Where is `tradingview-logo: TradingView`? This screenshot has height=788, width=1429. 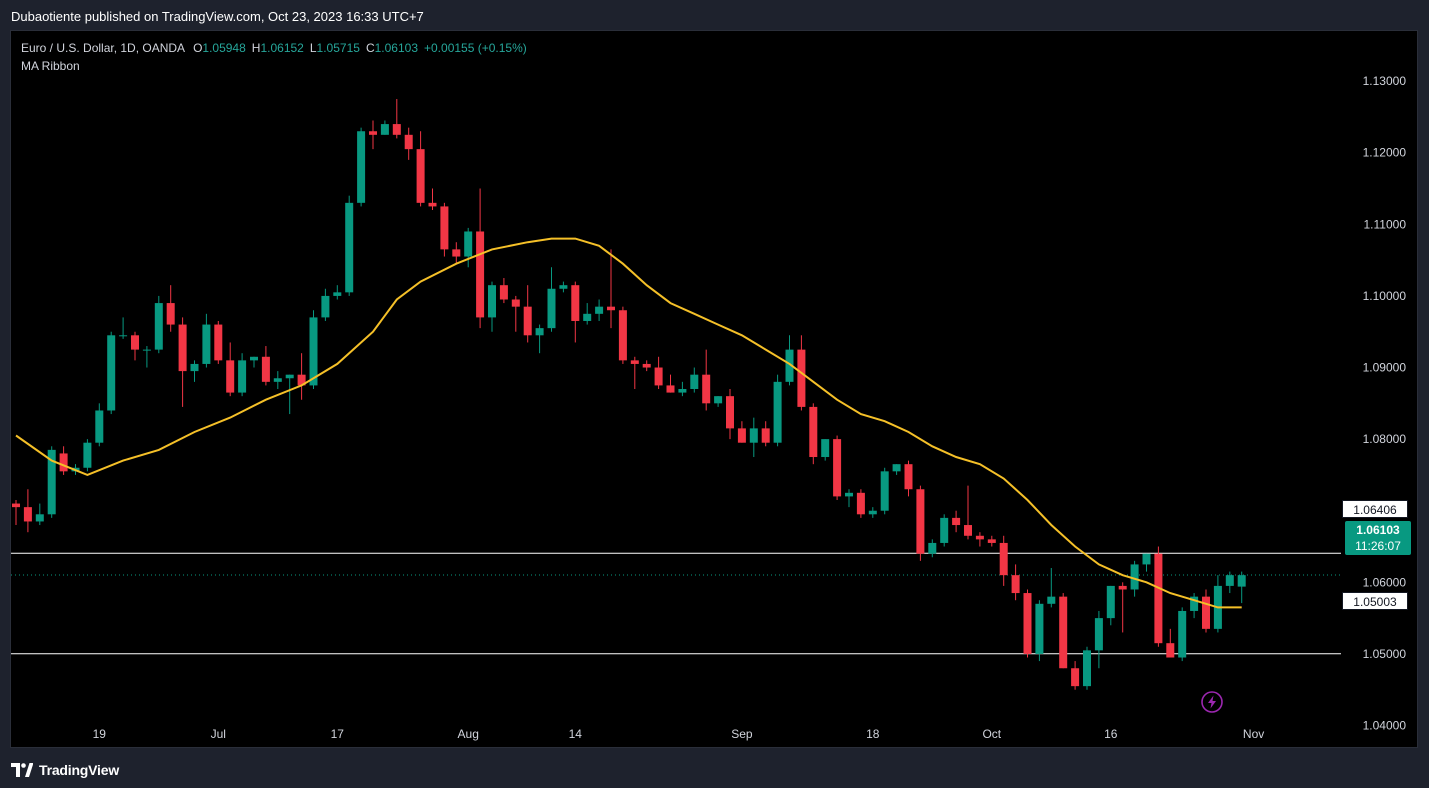
tradingview-logo: TradingView is located at coordinates (59, 770).